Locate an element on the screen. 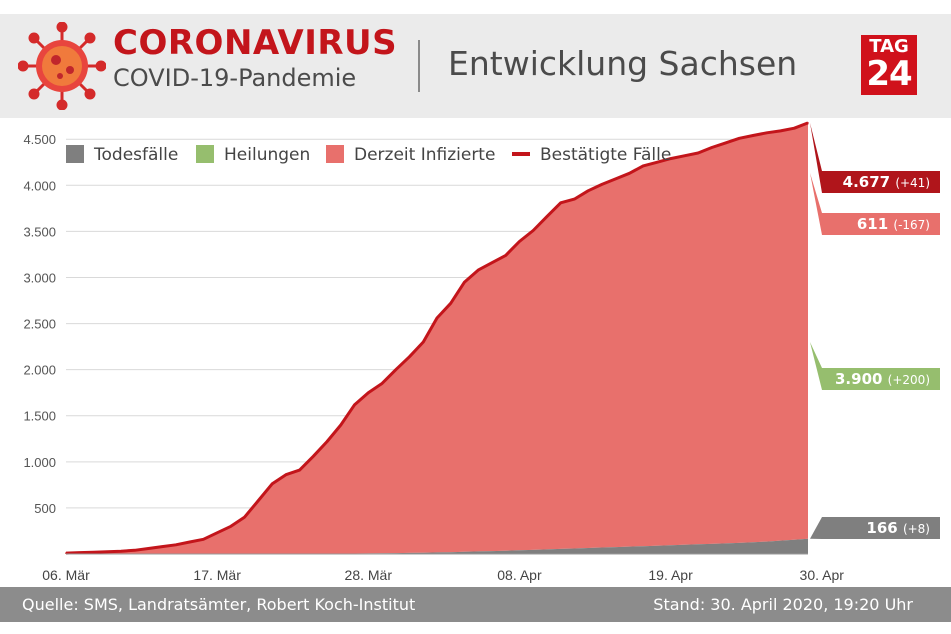 The image size is (951, 634). legend-item: Bestätigte Fälle is located at coordinates (591, 155).